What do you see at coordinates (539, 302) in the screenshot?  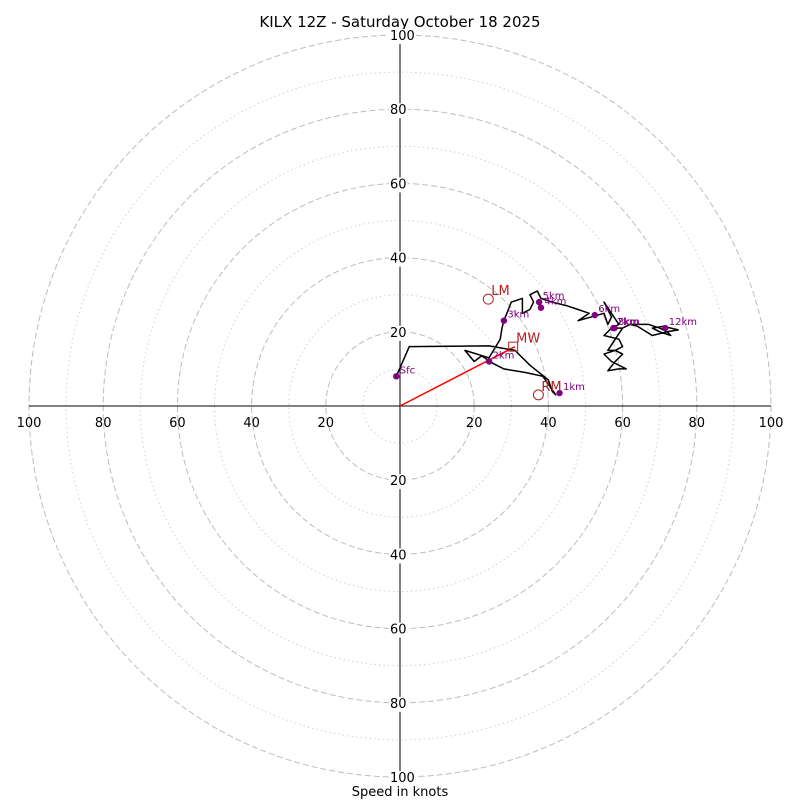 I see `height-marker-5km` at bounding box center [539, 302].